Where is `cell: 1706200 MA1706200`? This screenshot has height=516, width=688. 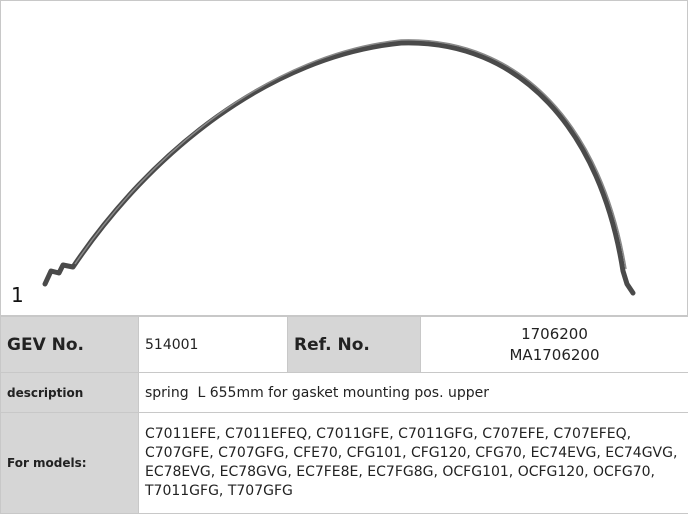
cell: 1706200 MA1706200 is located at coordinates (554, 344).